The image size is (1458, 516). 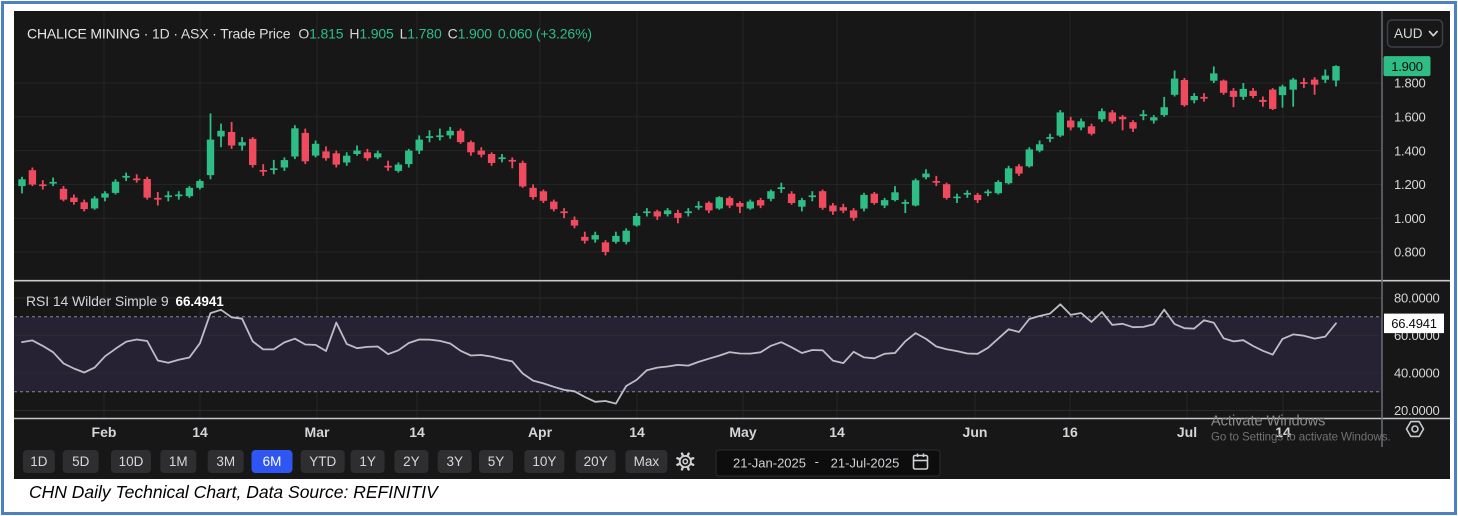 What do you see at coordinates (975, 432) in the screenshot?
I see `svg-text: Jun` at bounding box center [975, 432].